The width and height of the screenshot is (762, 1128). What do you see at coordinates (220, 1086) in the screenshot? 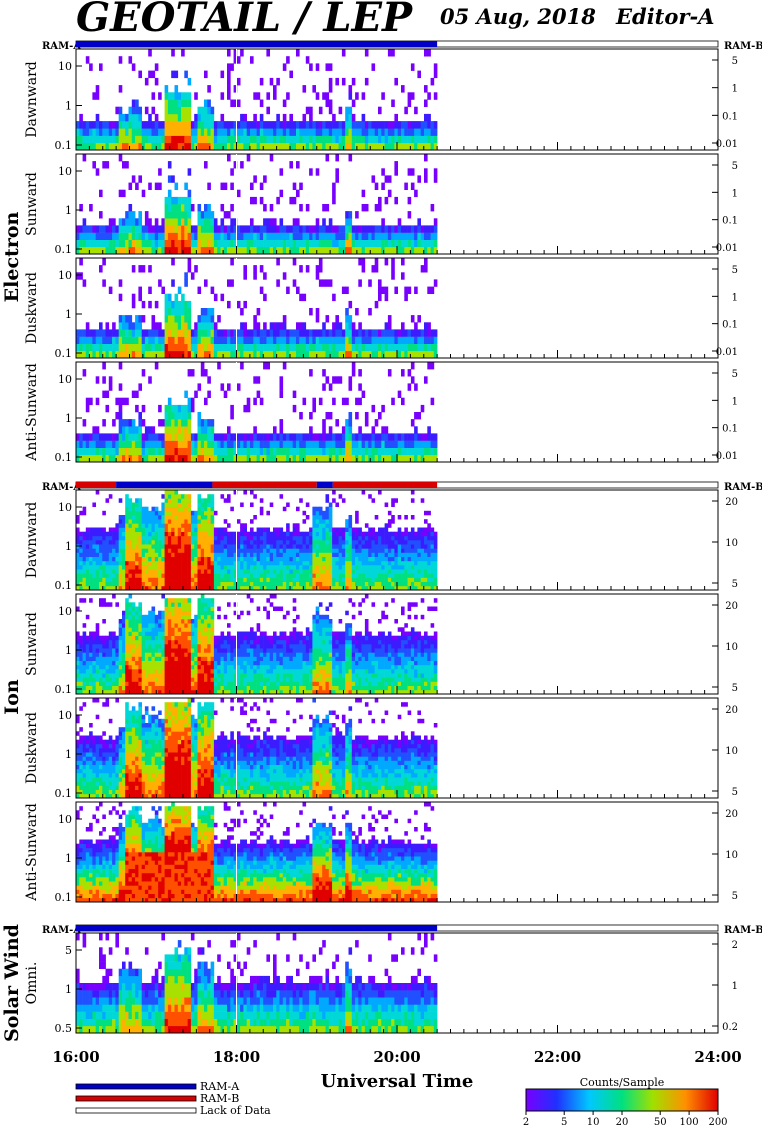
I see `legend-label: RAM-A` at bounding box center [220, 1086].